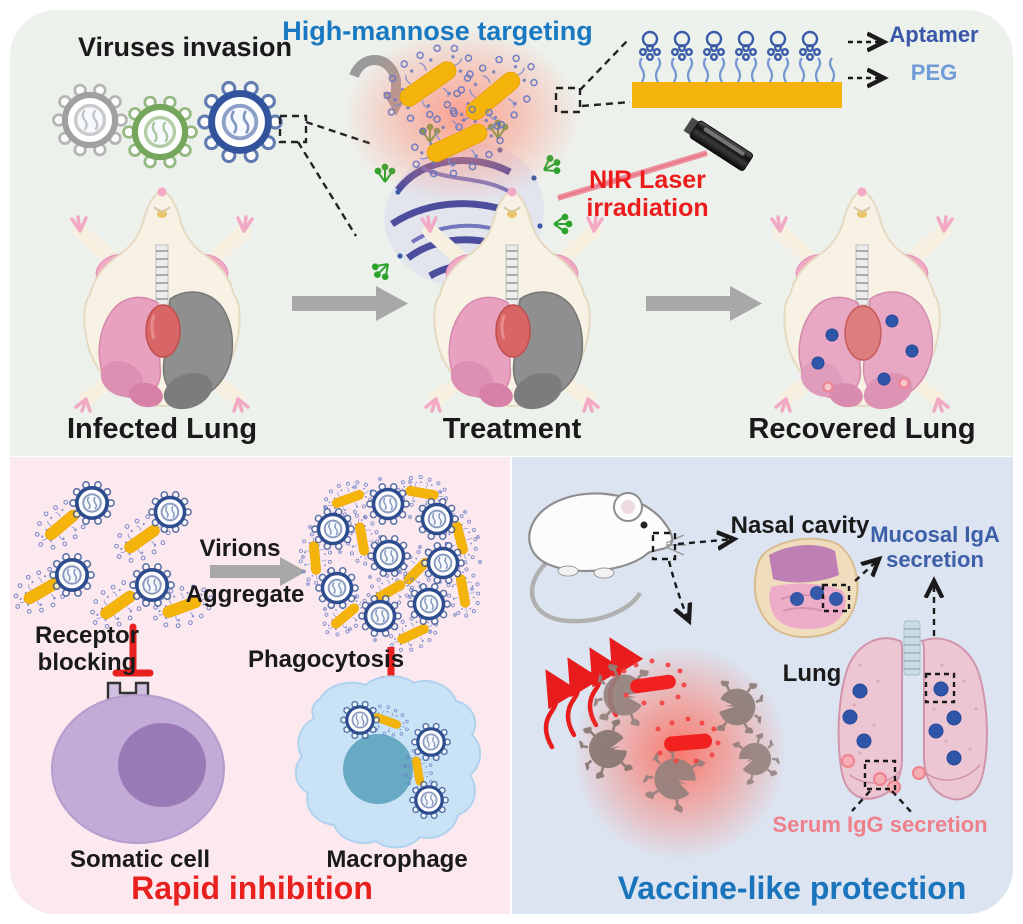 The height and width of the screenshot is (924, 1023). I want to click on inhibition-symbol, so click(133, 650).